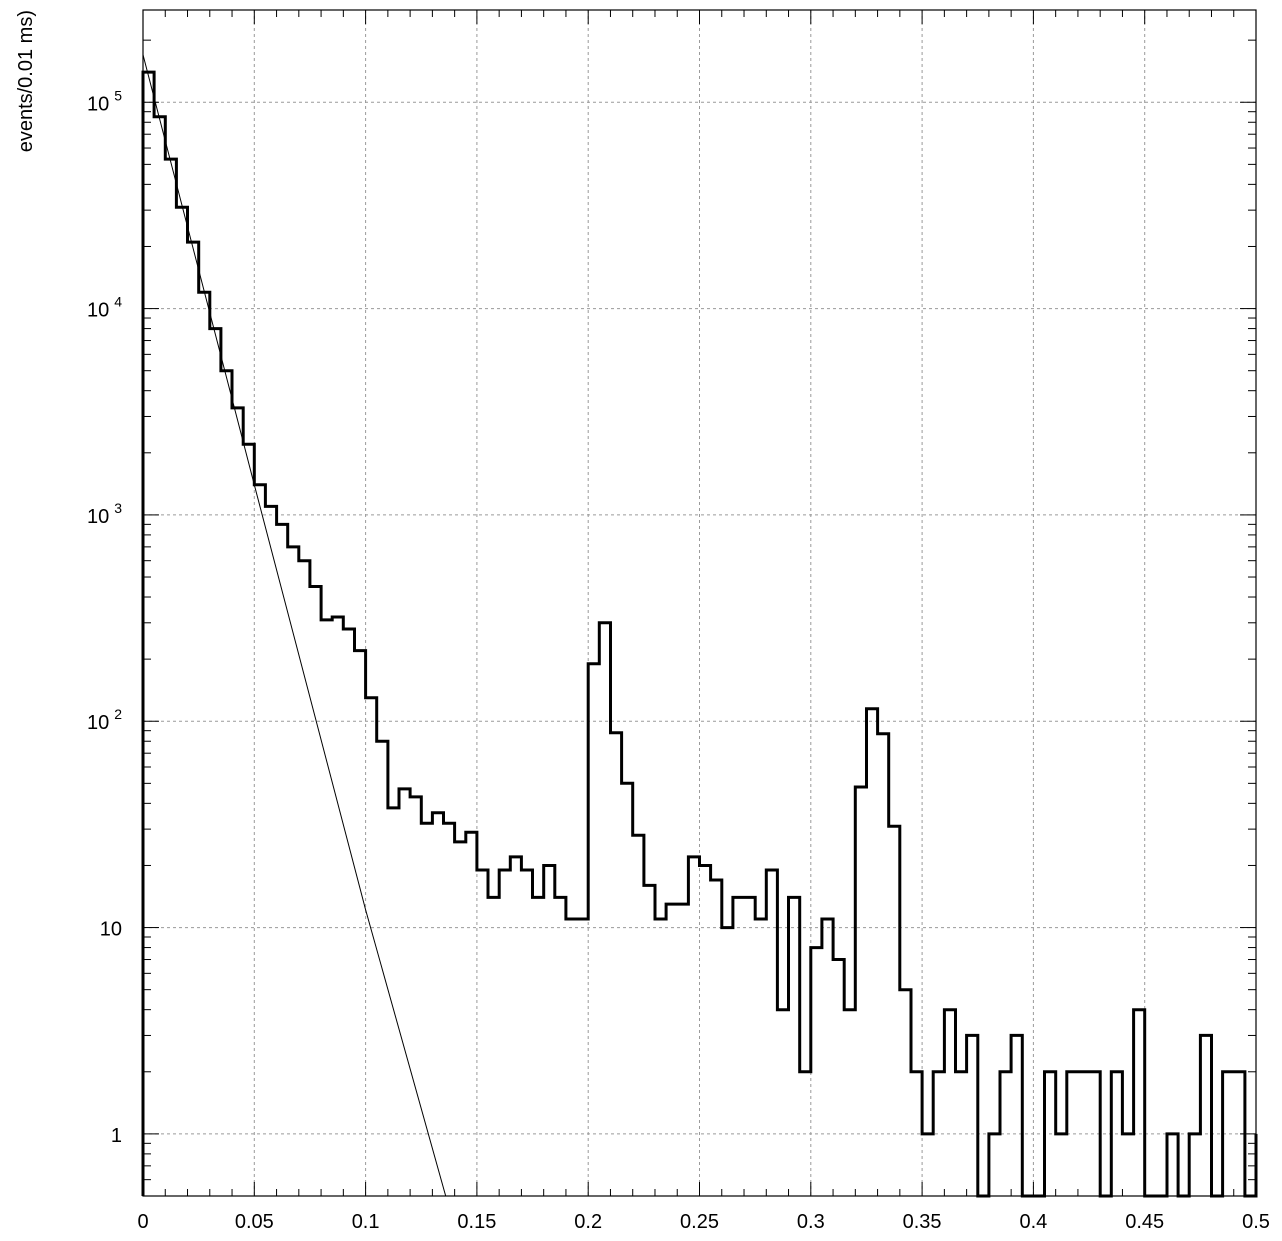 This screenshot has width=1282, height=1241. I want to click on y-axis-title: events/0.01 ms), so click(26, 81).